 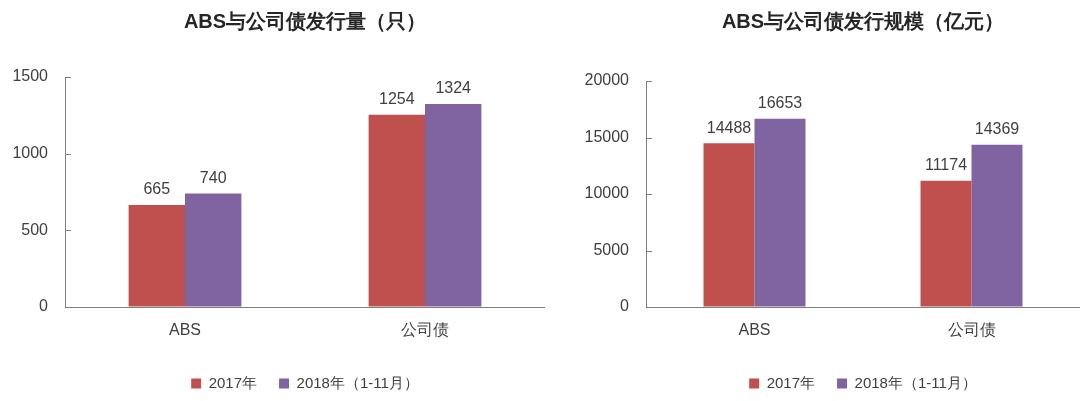 I want to click on data-label: 14488, so click(x=729, y=127).